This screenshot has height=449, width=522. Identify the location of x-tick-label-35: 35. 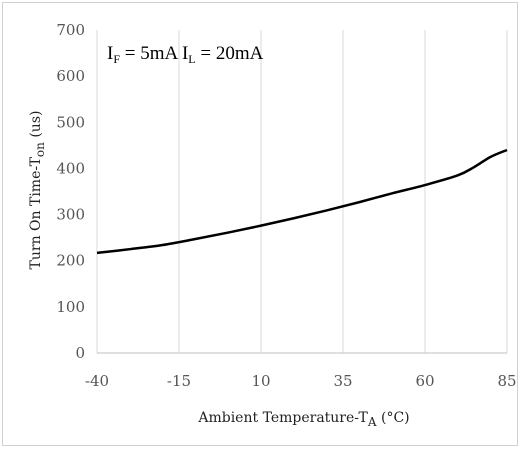
(342, 381).